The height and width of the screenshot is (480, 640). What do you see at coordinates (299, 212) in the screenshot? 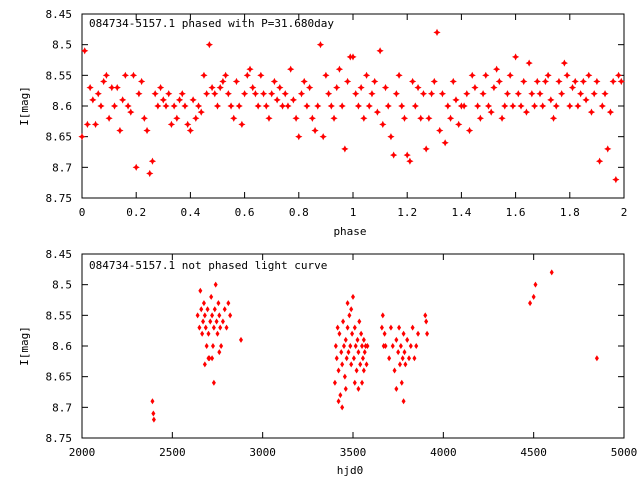
I see `x-tick-label: 0.8` at bounding box center [299, 212].